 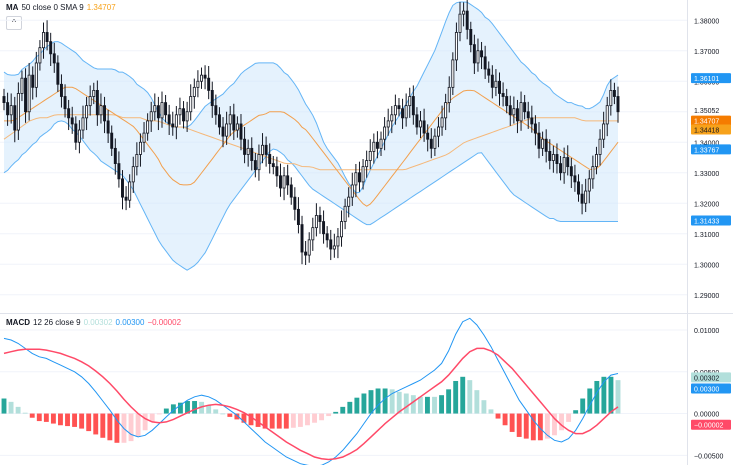 I want to click on price-axis-tick: 1.37000, so click(x=706, y=52).